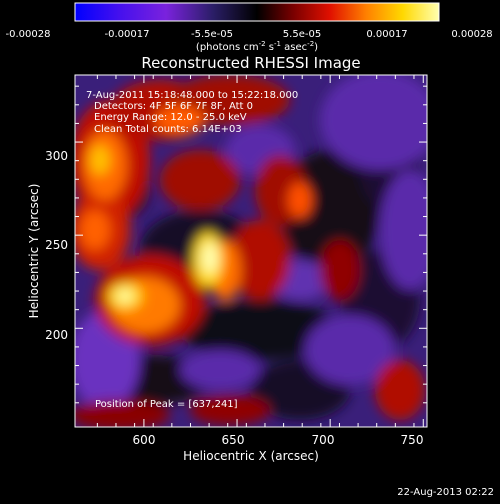 This screenshot has height=504, width=500. I want to click on info-energy-range: Energy Range: 12.0 - 25.0 keV, so click(170, 117).